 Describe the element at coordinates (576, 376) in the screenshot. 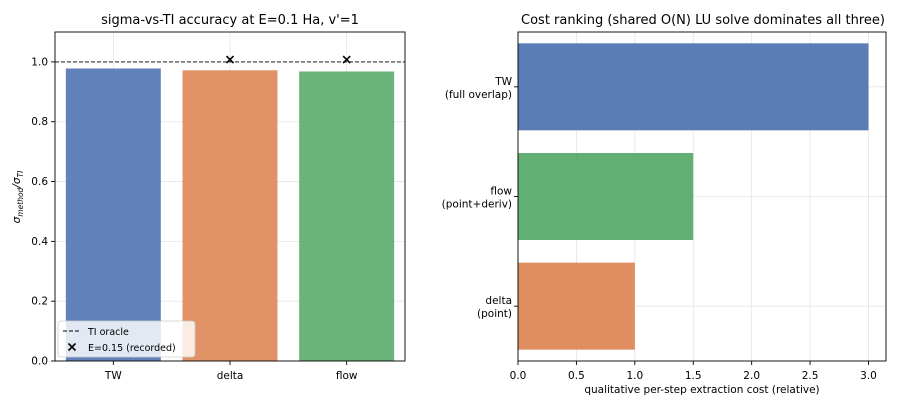

I see `x-tick-label: 0.5` at that location.